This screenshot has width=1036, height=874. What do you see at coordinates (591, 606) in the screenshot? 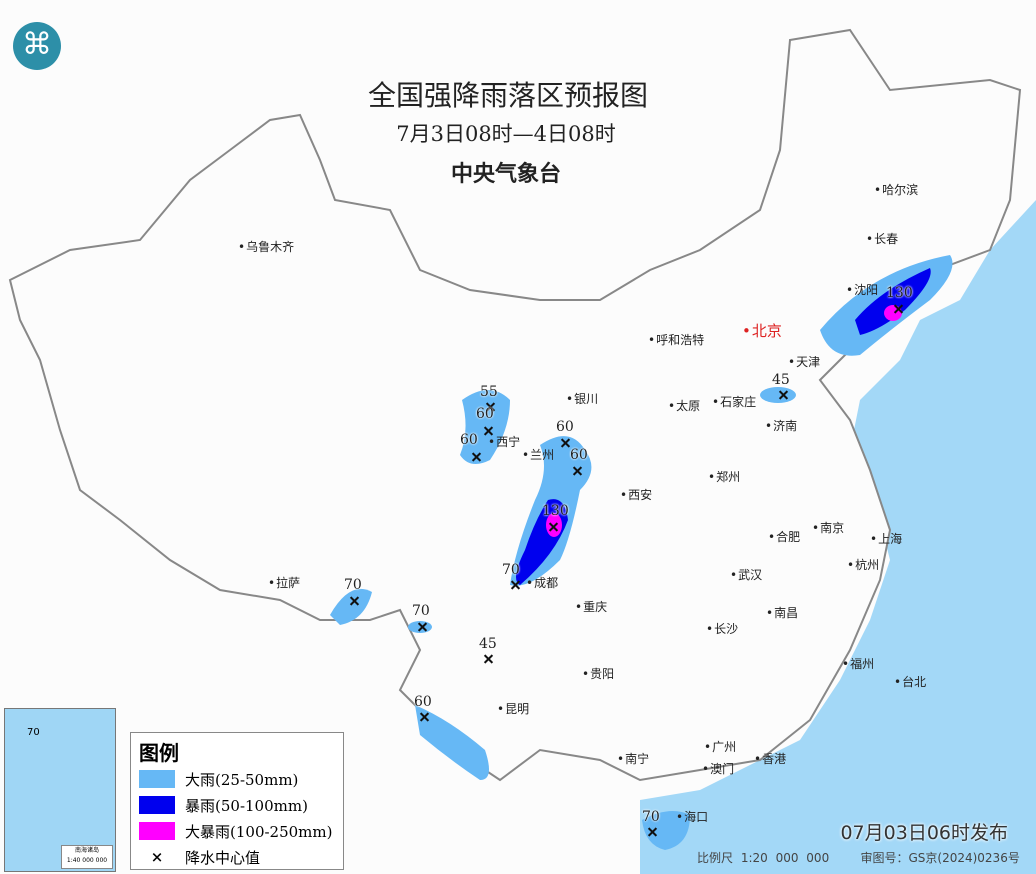
I see `city-label: 重庆` at bounding box center [591, 606].